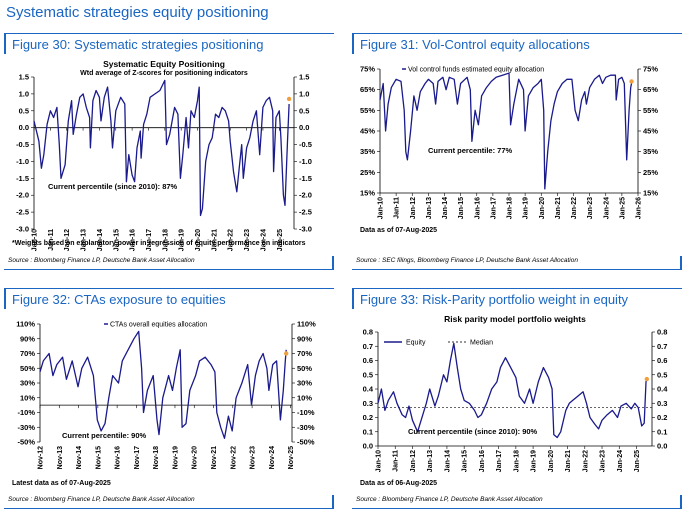 This screenshot has width=686, height=516. Describe the element at coordinates (368, 360) in the screenshot. I see `y-tick-label: 0.6` at that location.